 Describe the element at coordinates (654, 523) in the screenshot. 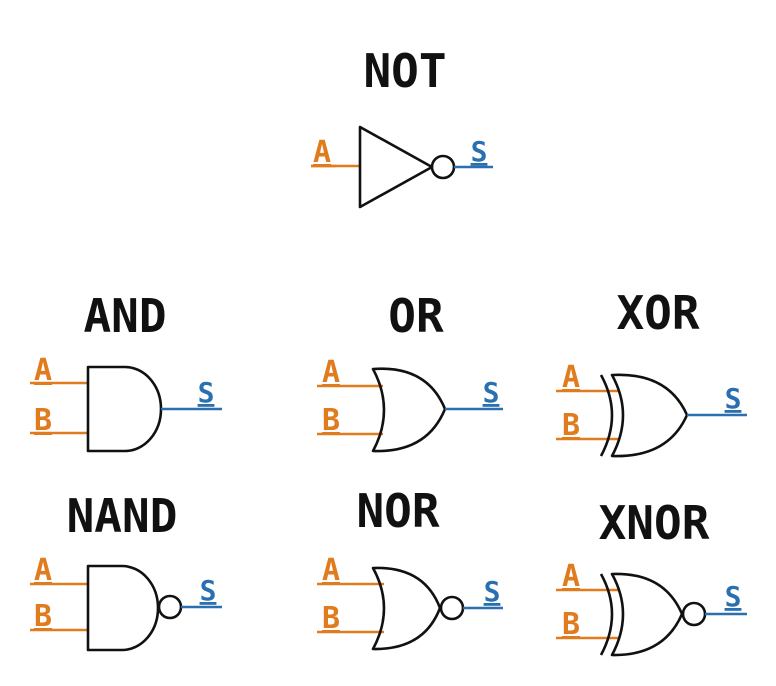

I see `xnor-gate-title: XNOR` at that location.